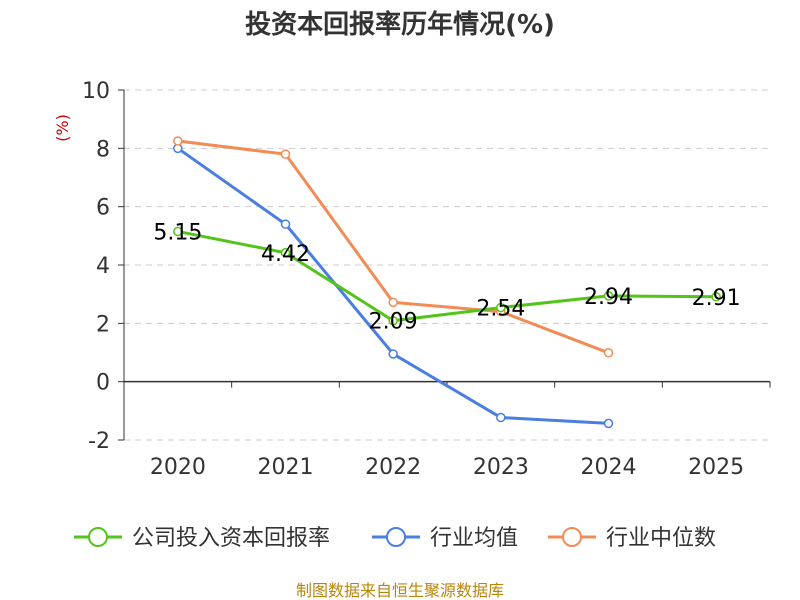  What do you see at coordinates (99, 441) in the screenshot?
I see `y-tick-label: -2` at bounding box center [99, 441].